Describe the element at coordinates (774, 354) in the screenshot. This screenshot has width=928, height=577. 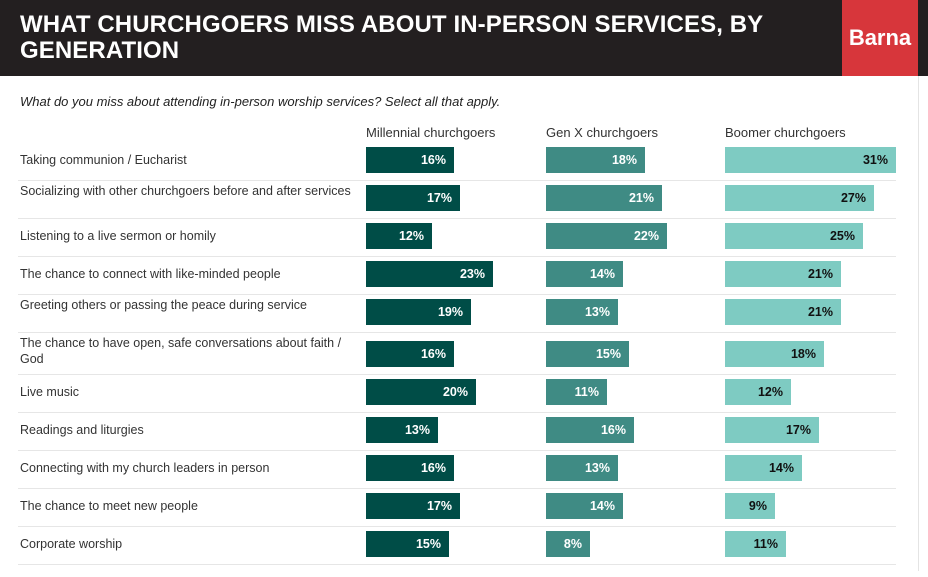
I see `bar-boomer: 18%` at that location.